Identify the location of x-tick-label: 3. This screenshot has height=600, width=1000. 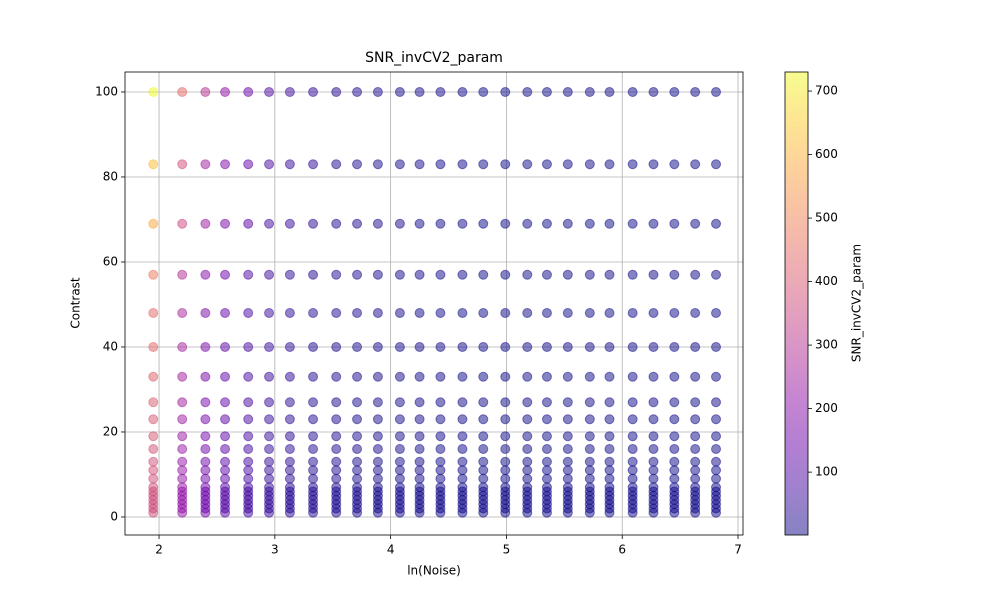
(275, 550).